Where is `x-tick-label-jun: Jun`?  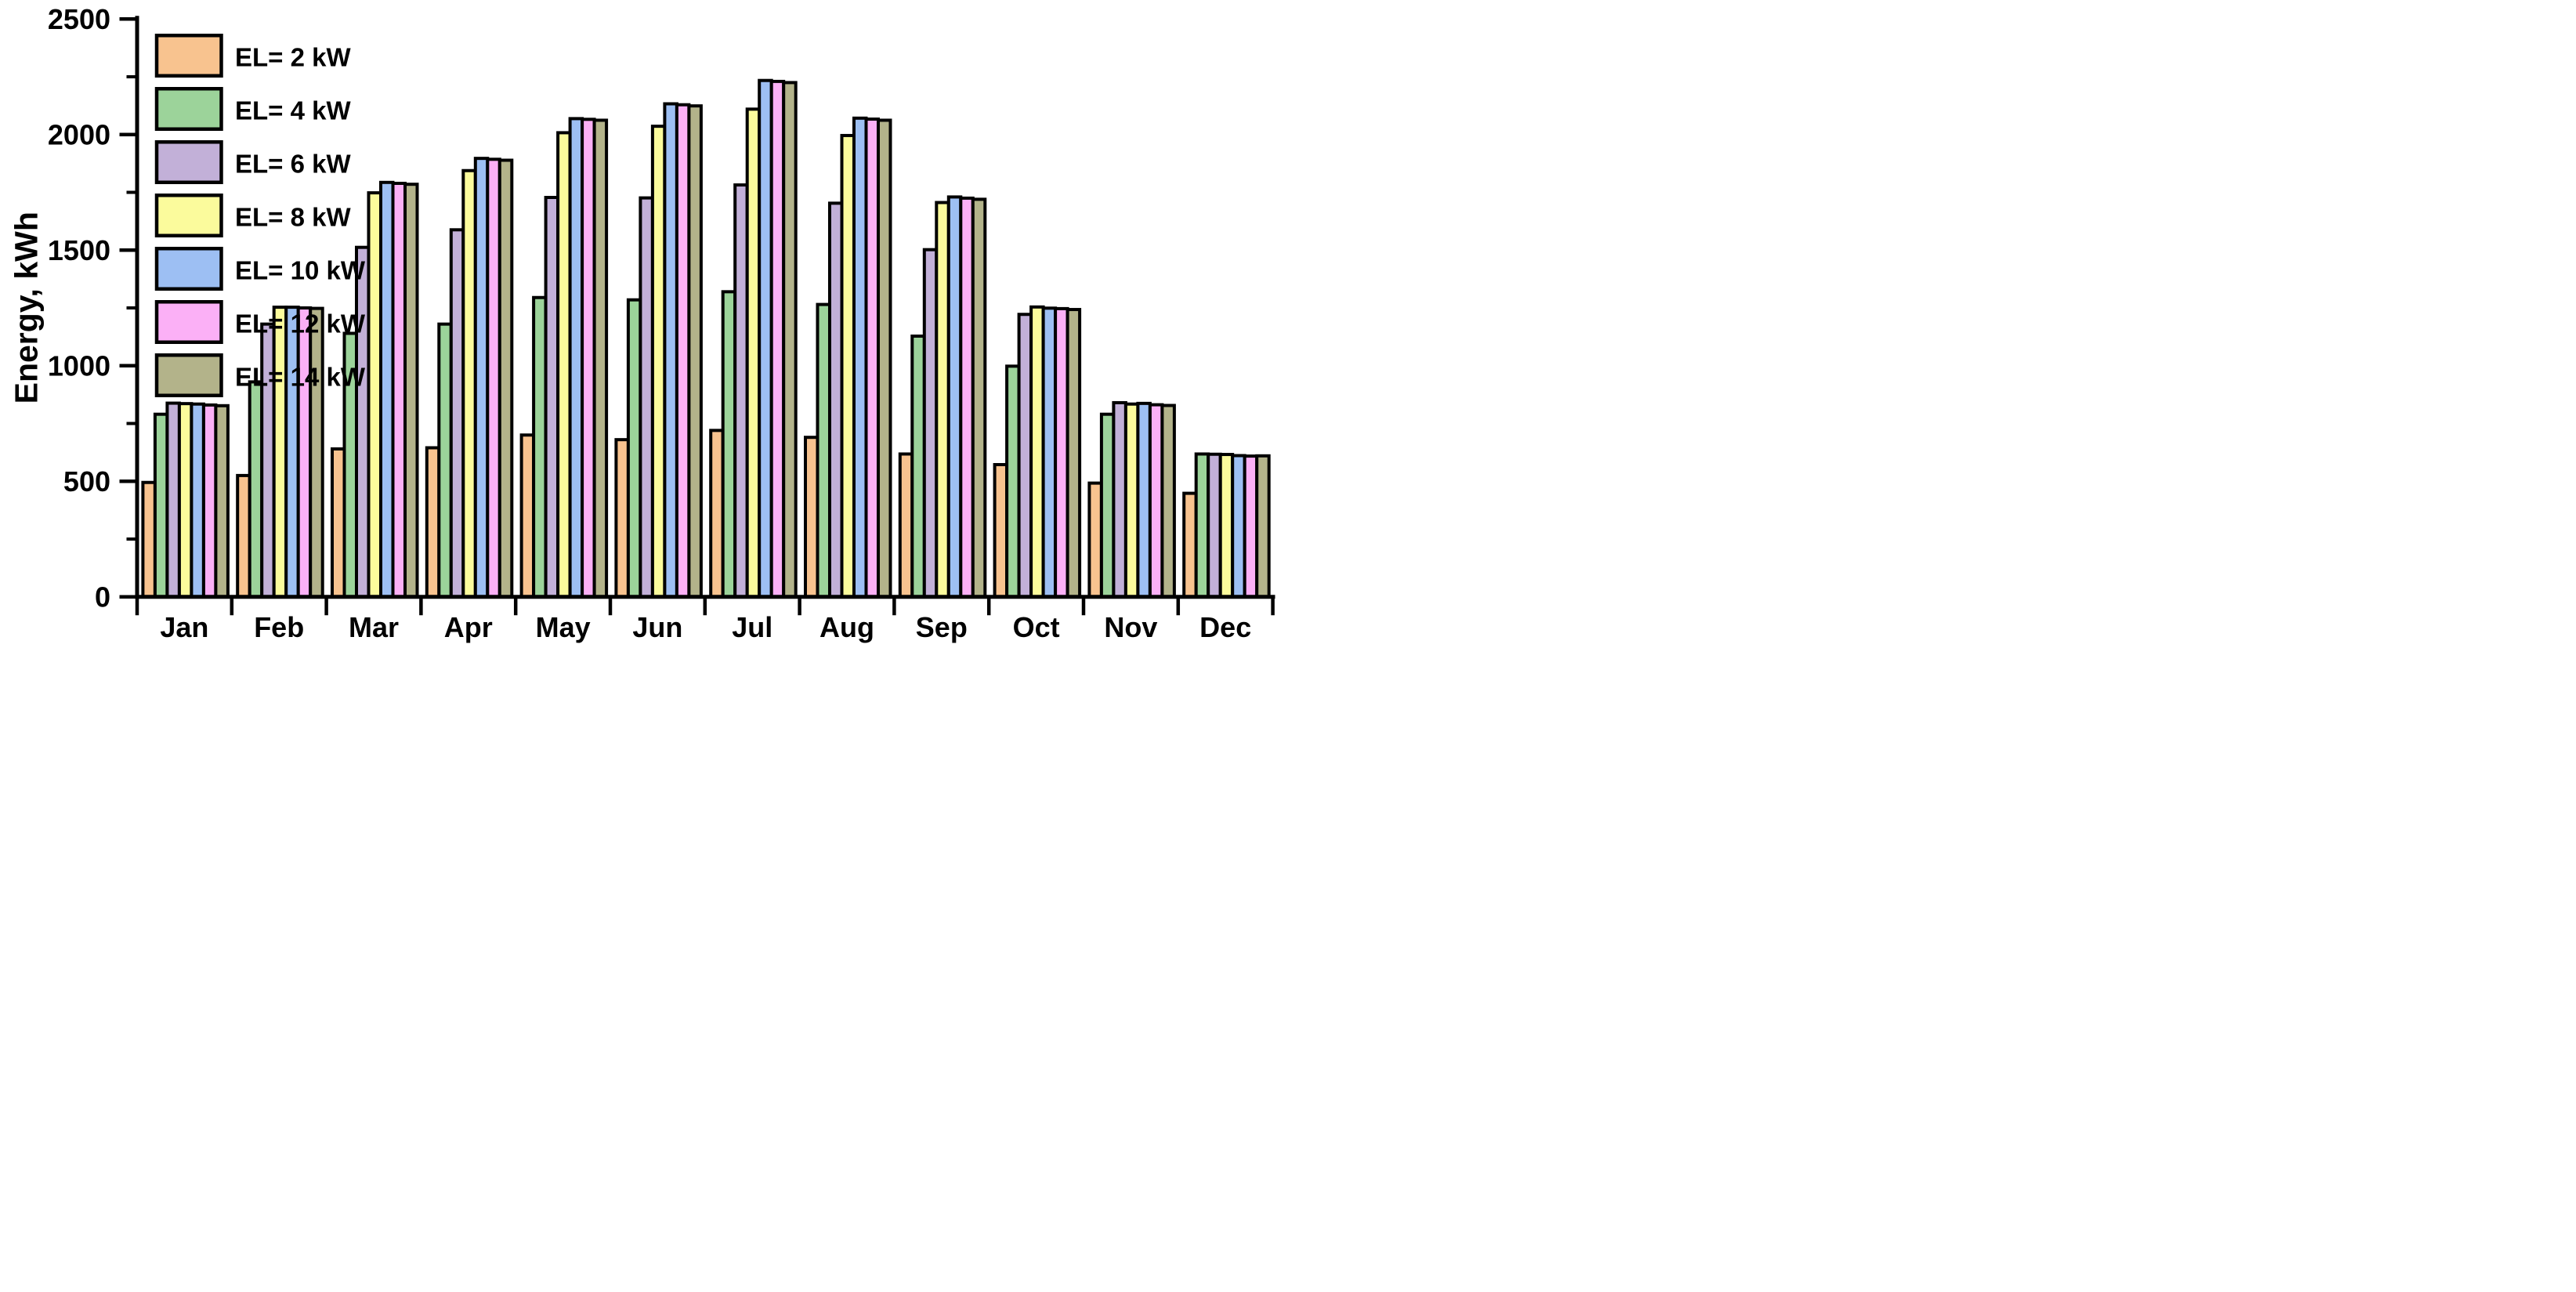 x-tick-label-jun: Jun is located at coordinates (657, 627).